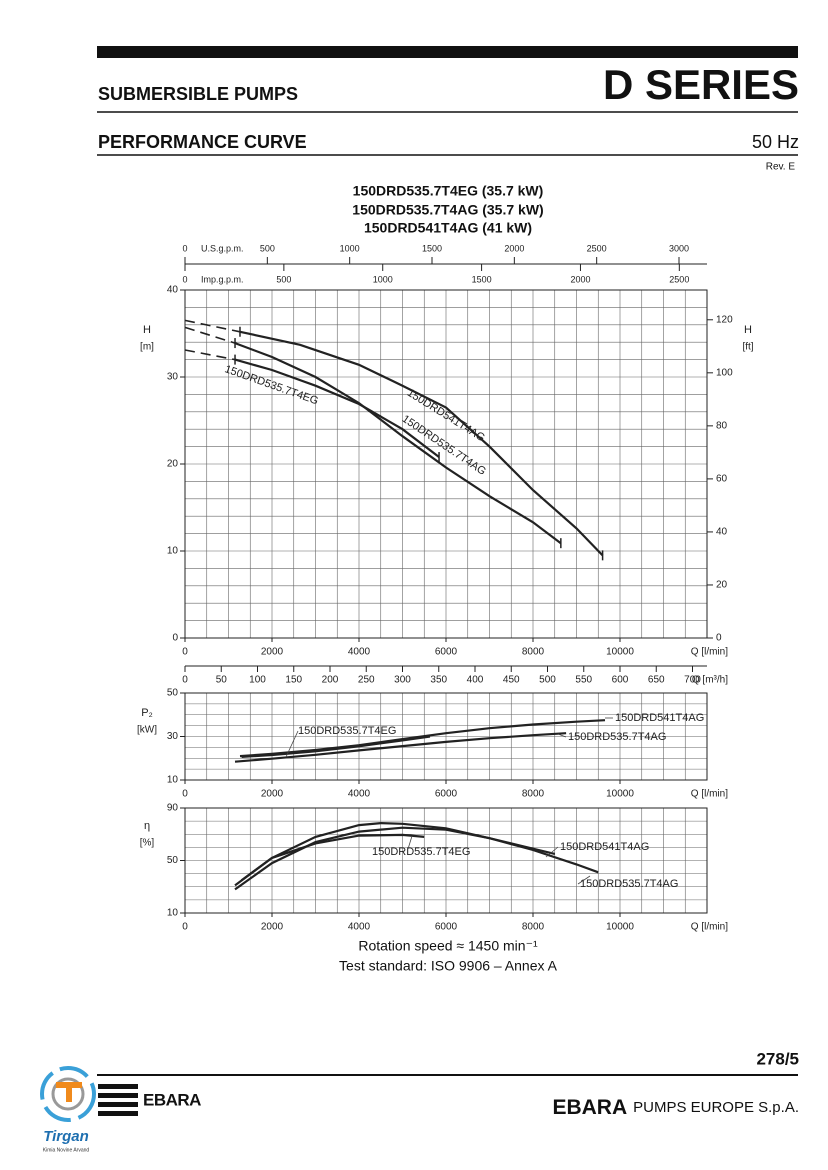 This screenshot has width=828, height=1170. I want to click on y2-tick-label: 40, so click(722, 532).